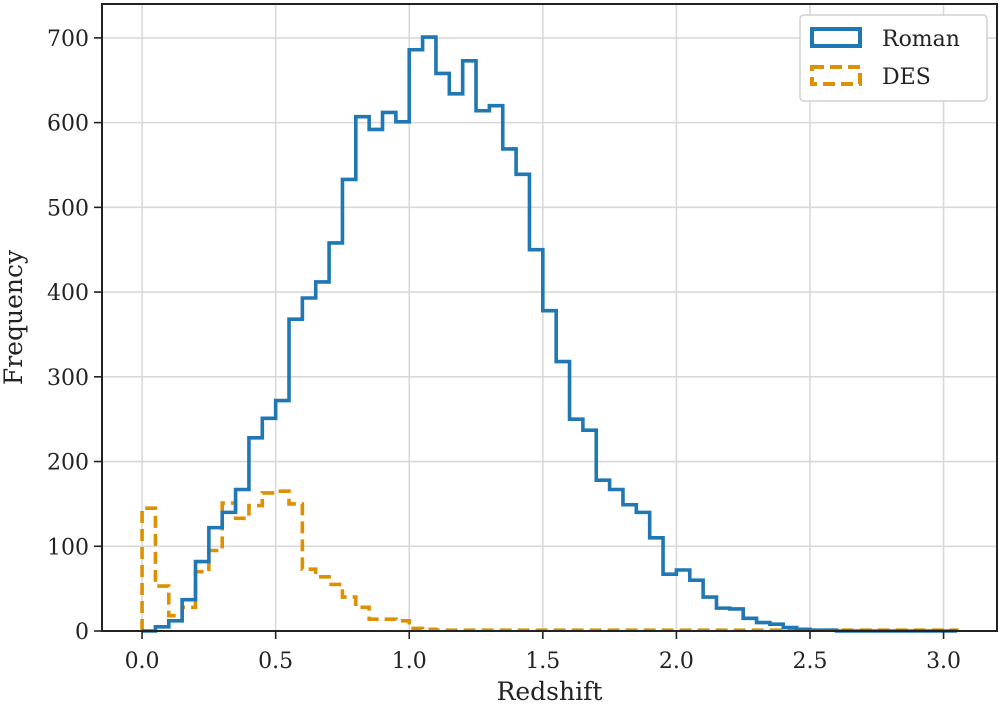 This screenshot has height=711, width=1000. What do you see at coordinates (14, 317) in the screenshot?
I see `y-axis-label: Frequency` at bounding box center [14, 317].